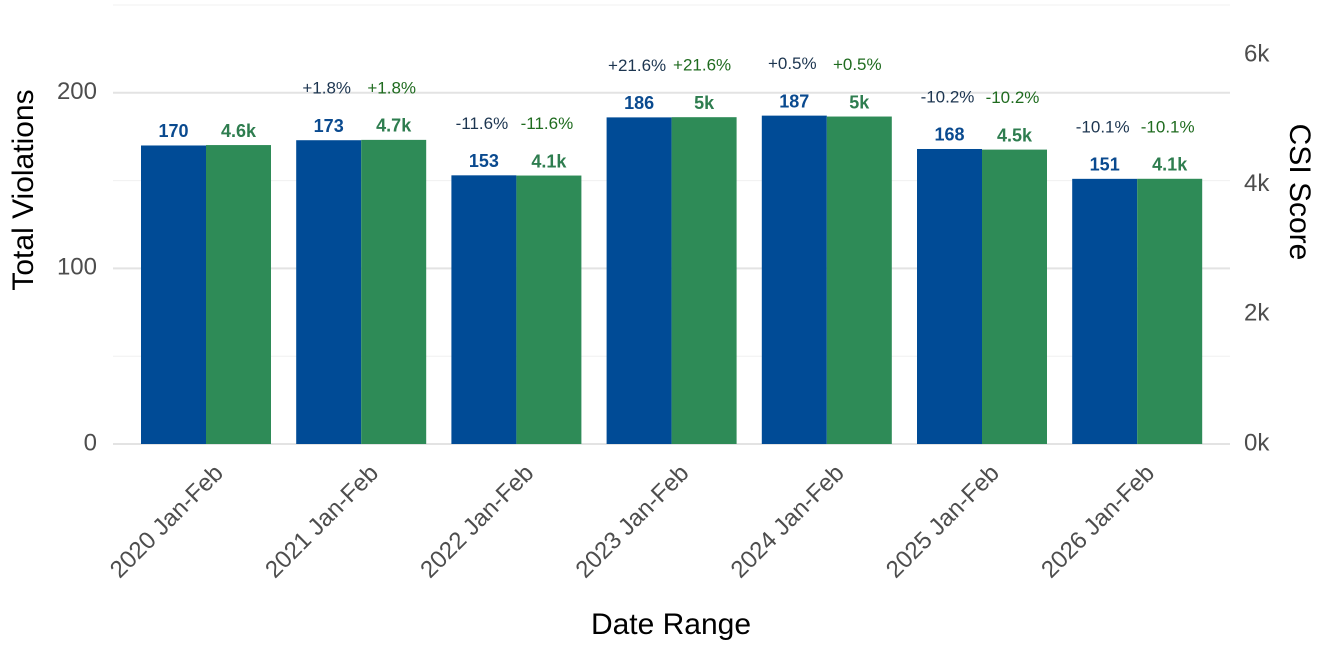  I want to click on x-tick-label: 2025 Jan-Feb, so click(943, 522).